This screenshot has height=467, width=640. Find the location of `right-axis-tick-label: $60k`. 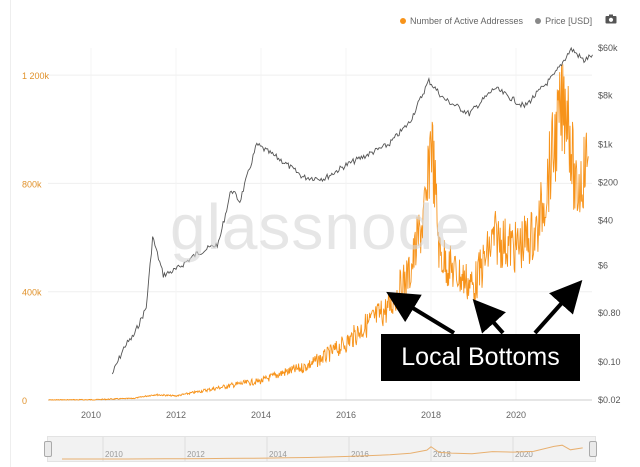

right-axis-tick-label: $60k is located at coordinates (608, 48).